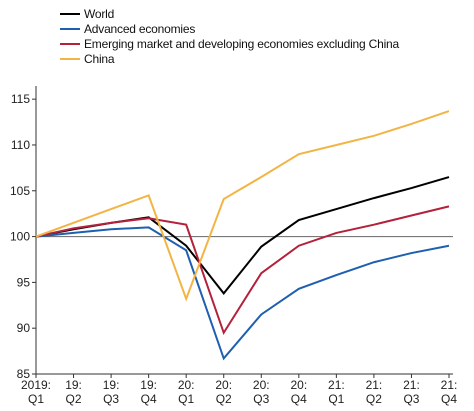  I want to click on y-tick-label: 100, so click(20, 237).